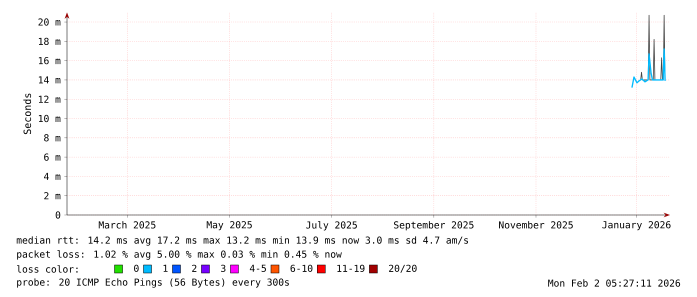  Describe the element at coordinates (49, 80) in the screenshot. I see `y-tick-label: 14 m` at that location.